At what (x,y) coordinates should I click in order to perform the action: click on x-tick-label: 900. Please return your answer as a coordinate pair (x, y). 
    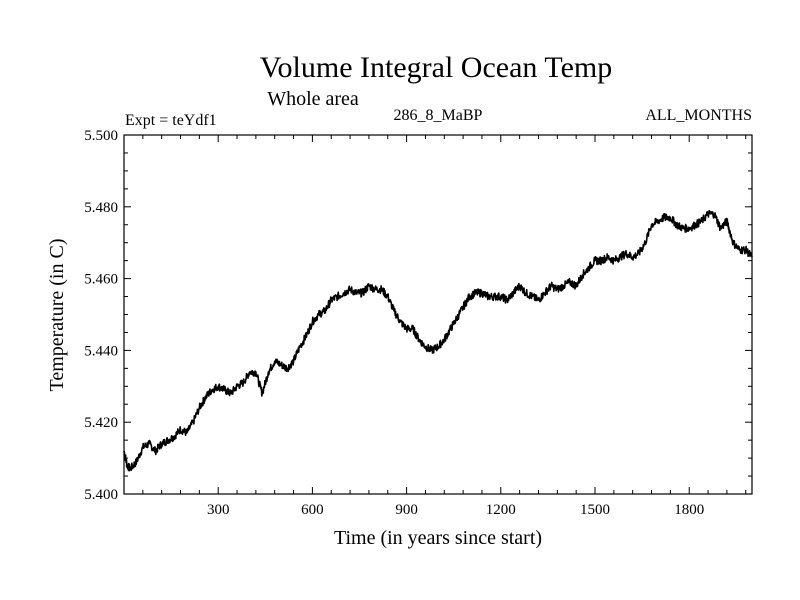
    Looking at the image, I should click on (406, 510).